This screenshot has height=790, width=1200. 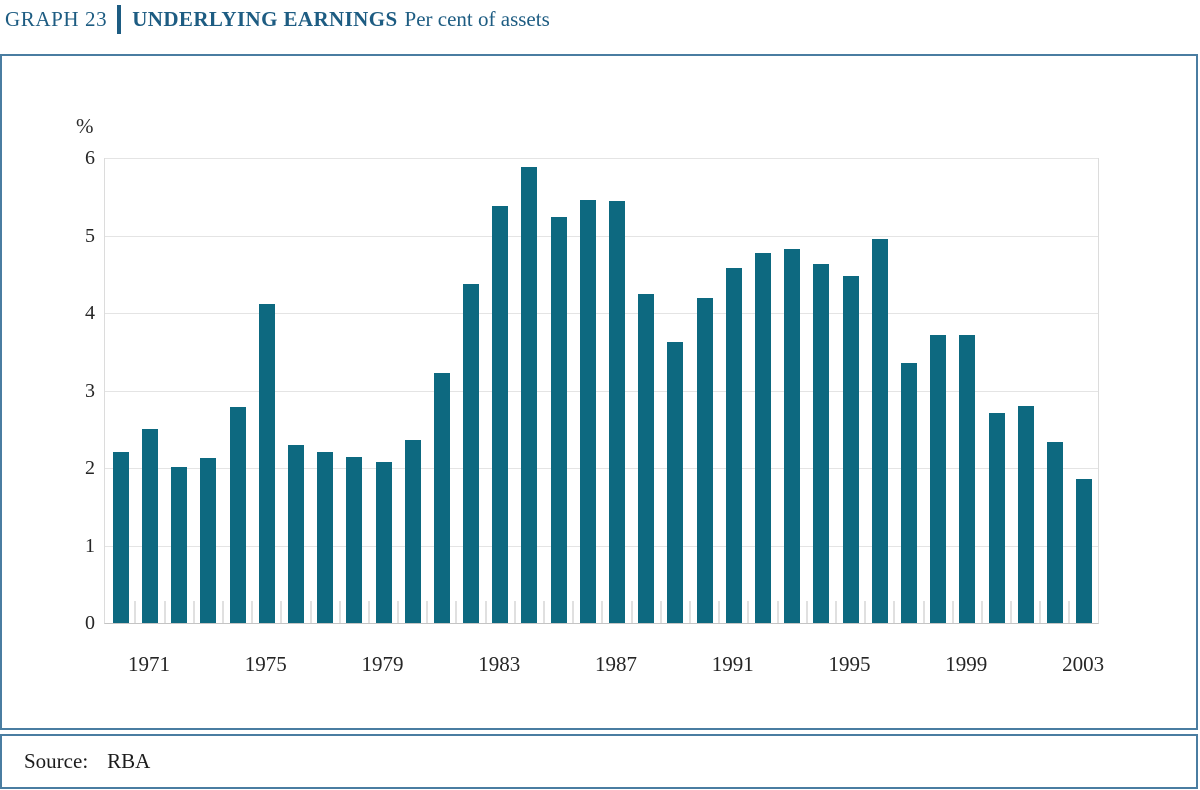 What do you see at coordinates (500, 414) in the screenshot?
I see `bar-1983` at bounding box center [500, 414].